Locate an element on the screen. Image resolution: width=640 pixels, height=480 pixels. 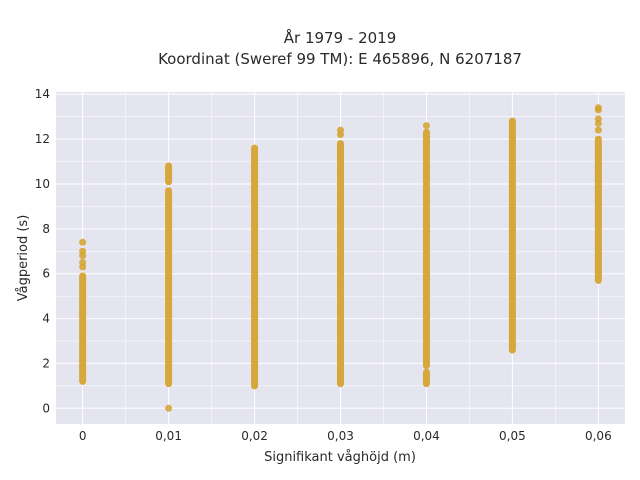
x-axis-ticks: 0 0,01 0,02 0,03 0,04 0,05 0,06 is located at coordinates (345, 436).